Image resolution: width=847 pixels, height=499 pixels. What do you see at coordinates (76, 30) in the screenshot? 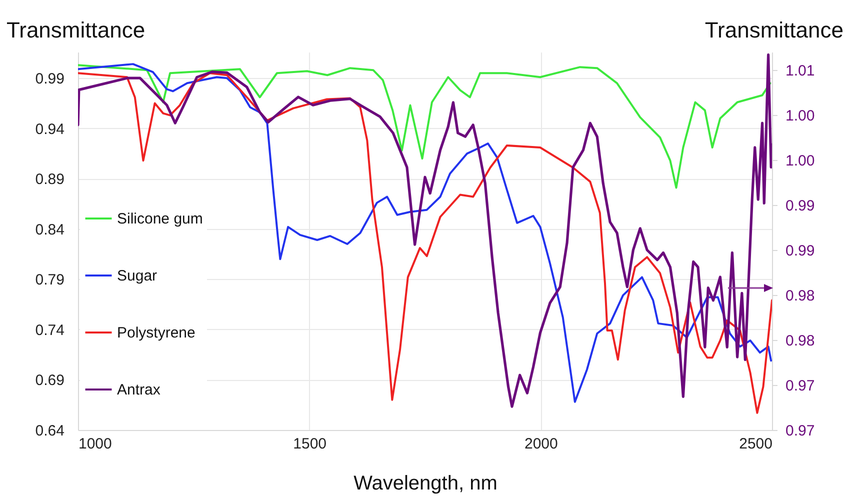
I see `y-axis-title: Transmittance` at bounding box center [76, 30].